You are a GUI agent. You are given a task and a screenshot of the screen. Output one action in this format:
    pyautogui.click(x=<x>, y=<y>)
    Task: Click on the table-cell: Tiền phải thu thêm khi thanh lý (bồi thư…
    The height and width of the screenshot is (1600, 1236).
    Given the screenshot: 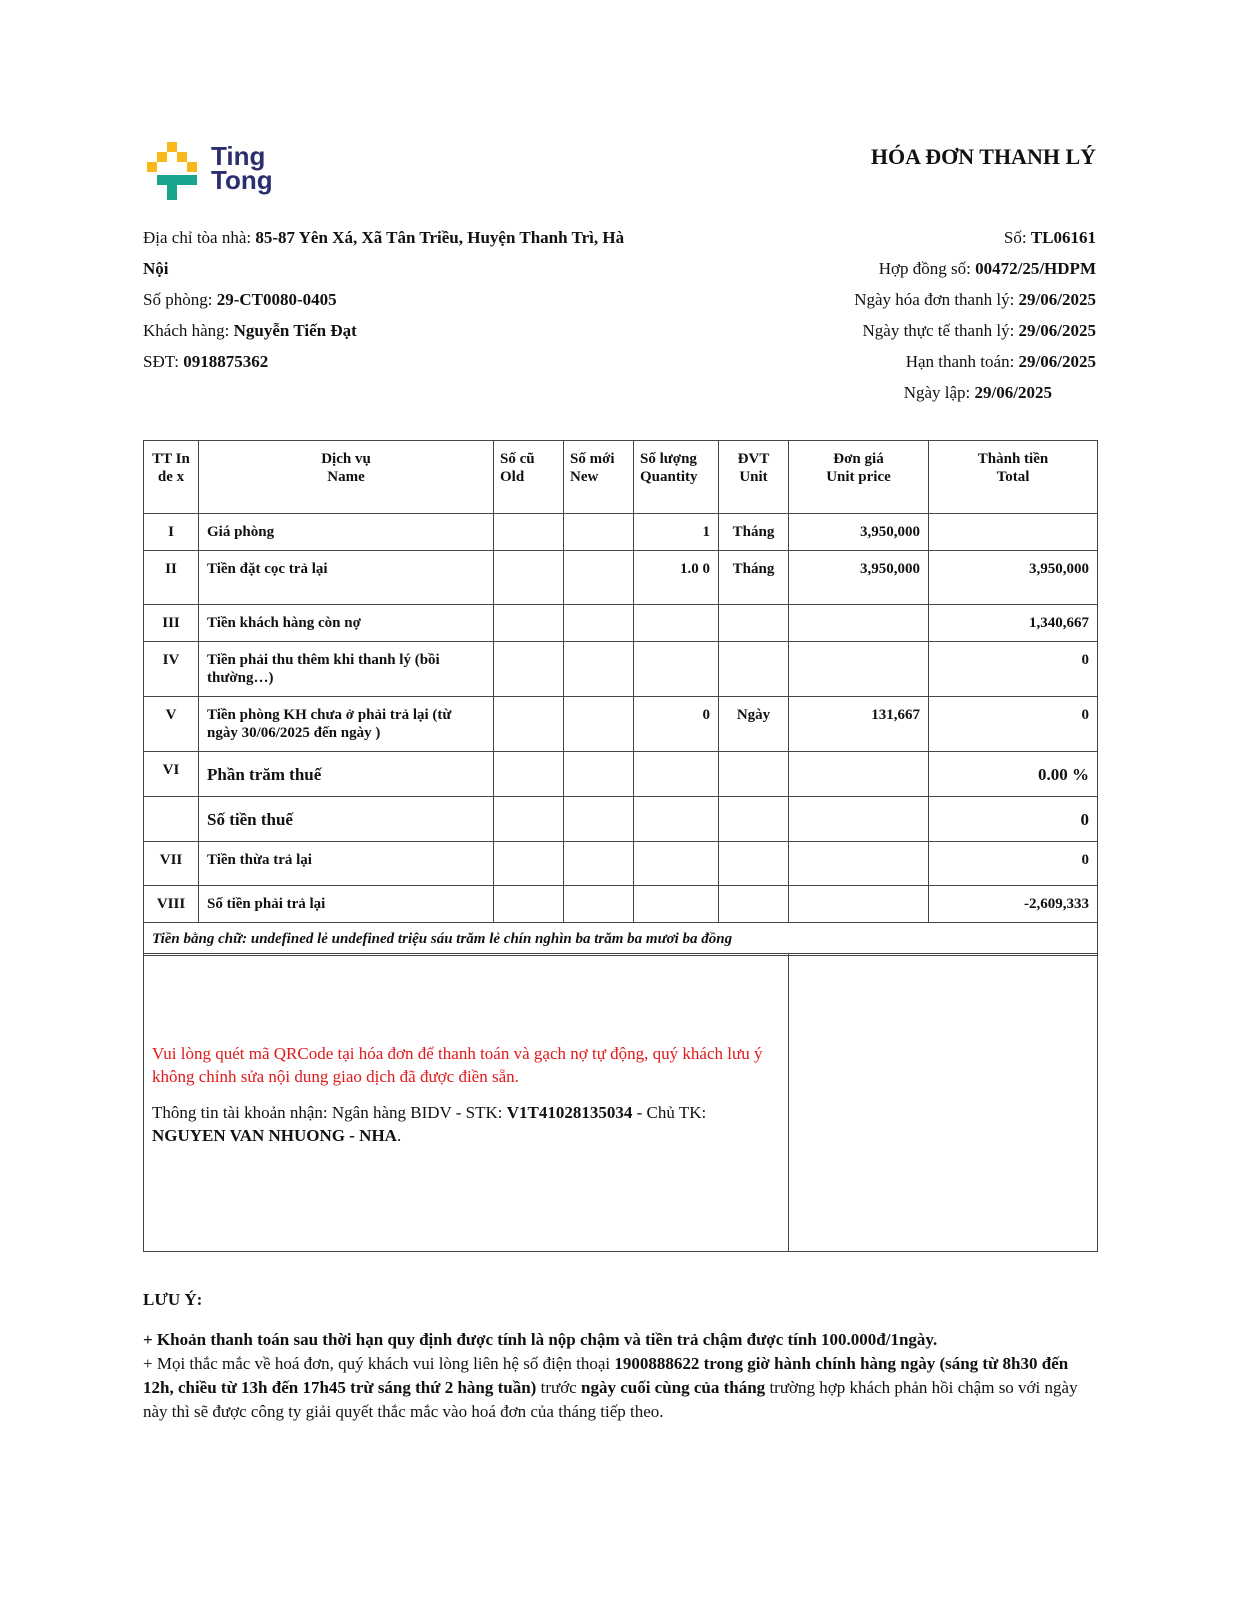 What is the action you would take?
    pyautogui.click(x=346, y=669)
    